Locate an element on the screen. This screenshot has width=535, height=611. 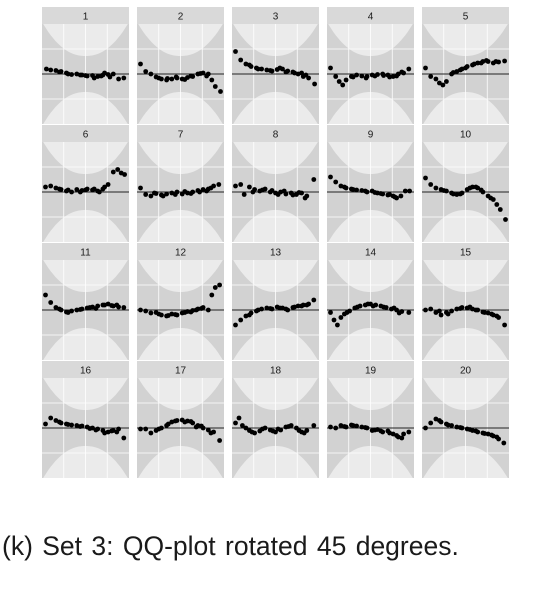
panel-7: 7 is located at coordinates (180, 183).